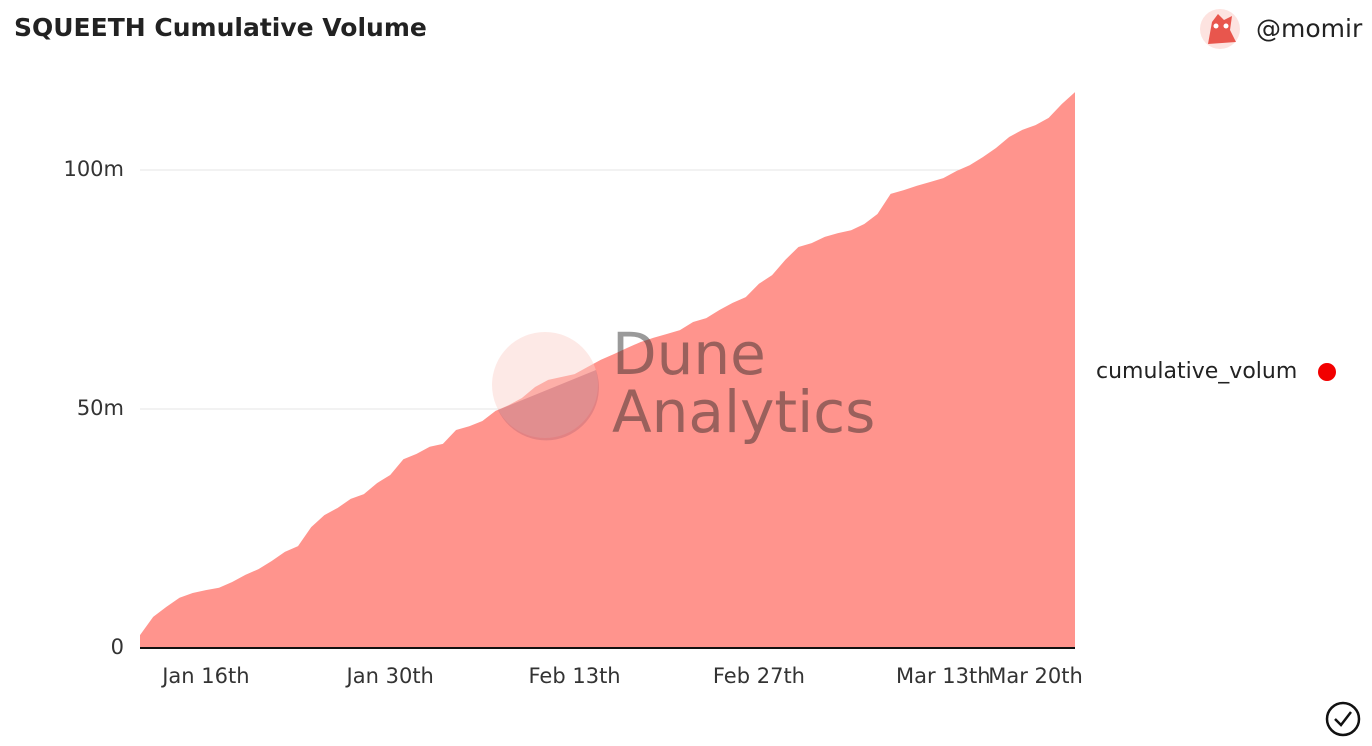  I want to click on x-tick-label: Mar 13th, so click(943, 676).